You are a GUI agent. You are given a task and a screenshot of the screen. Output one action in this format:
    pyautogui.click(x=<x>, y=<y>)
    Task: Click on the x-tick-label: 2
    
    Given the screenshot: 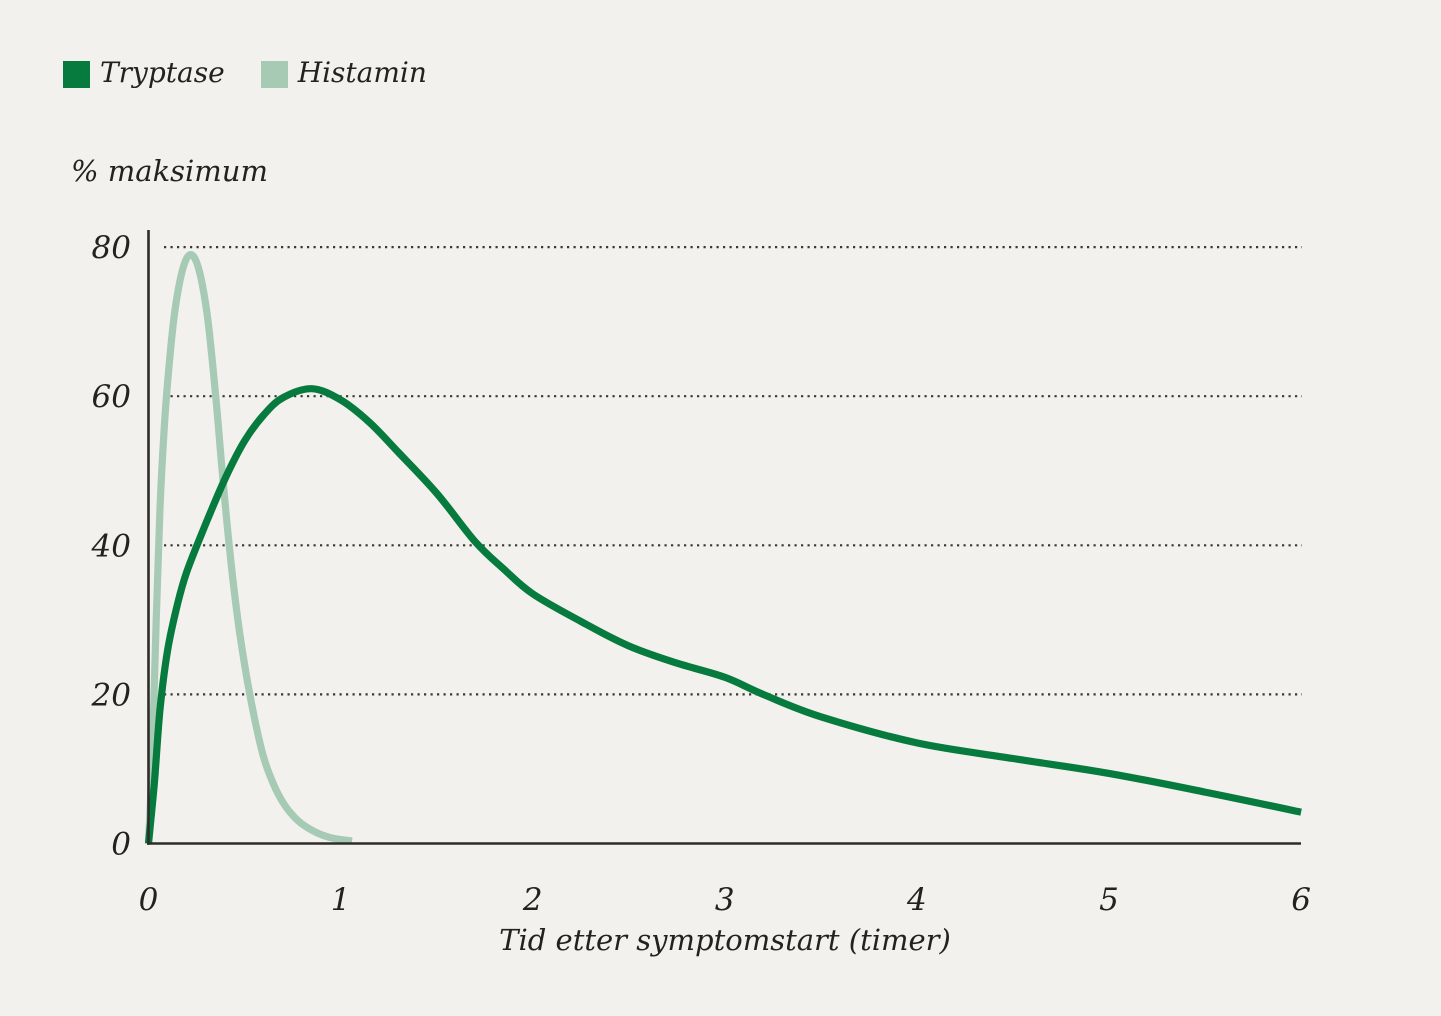 What is the action you would take?
    pyautogui.click(x=532, y=900)
    